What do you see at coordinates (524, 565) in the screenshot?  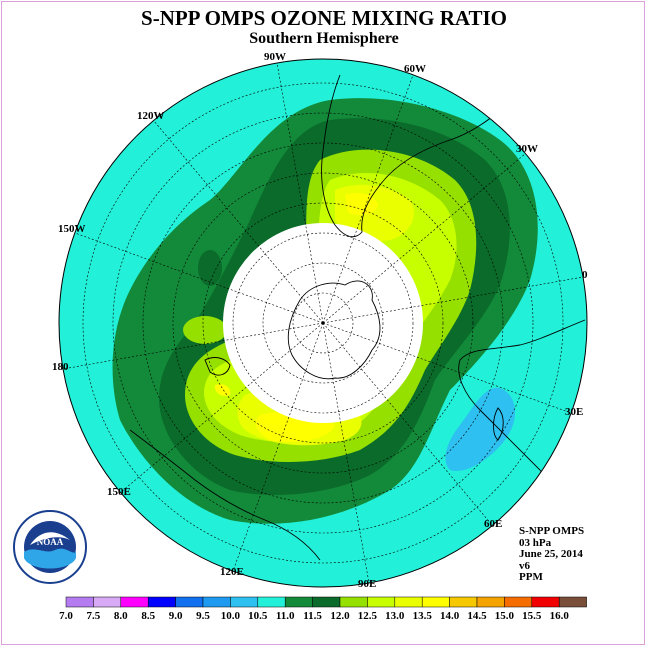 I see `info-version: v6` at bounding box center [524, 565].